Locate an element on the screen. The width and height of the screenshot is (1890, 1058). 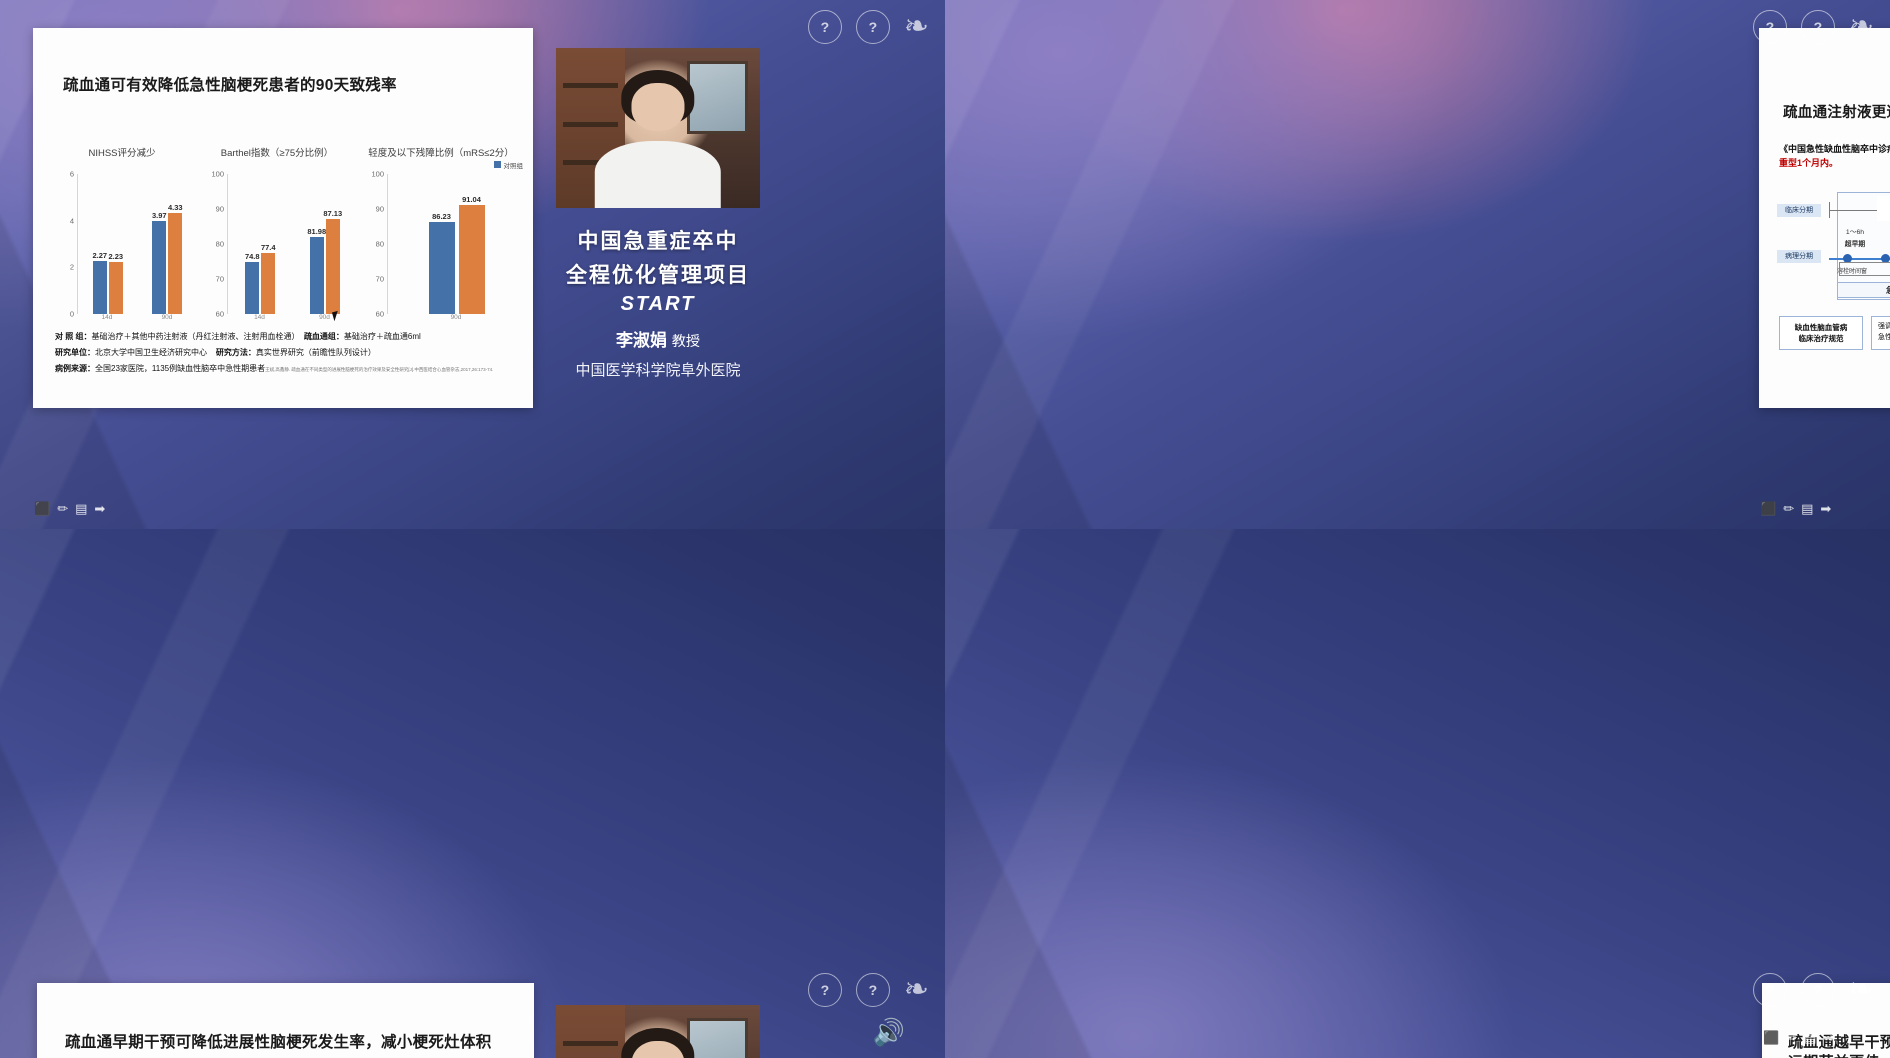
bar-sxt-14d: 77.4 is located at coordinates (268, 278).